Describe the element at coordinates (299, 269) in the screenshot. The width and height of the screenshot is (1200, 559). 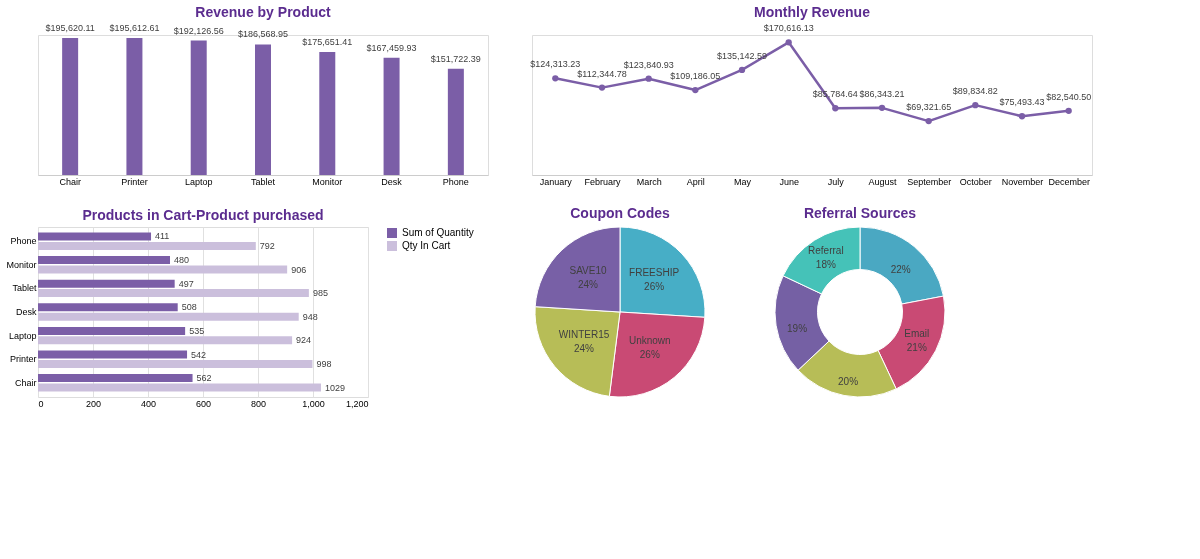
I see `data-label: 906` at that location.